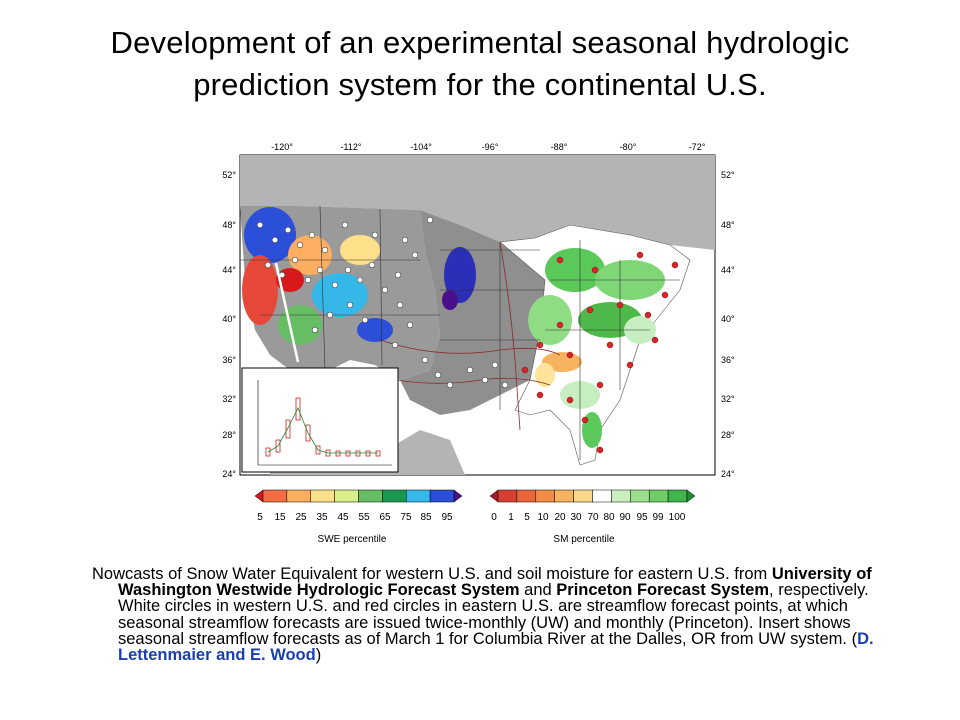  I want to click on swe-tick: 15, so click(280, 517).